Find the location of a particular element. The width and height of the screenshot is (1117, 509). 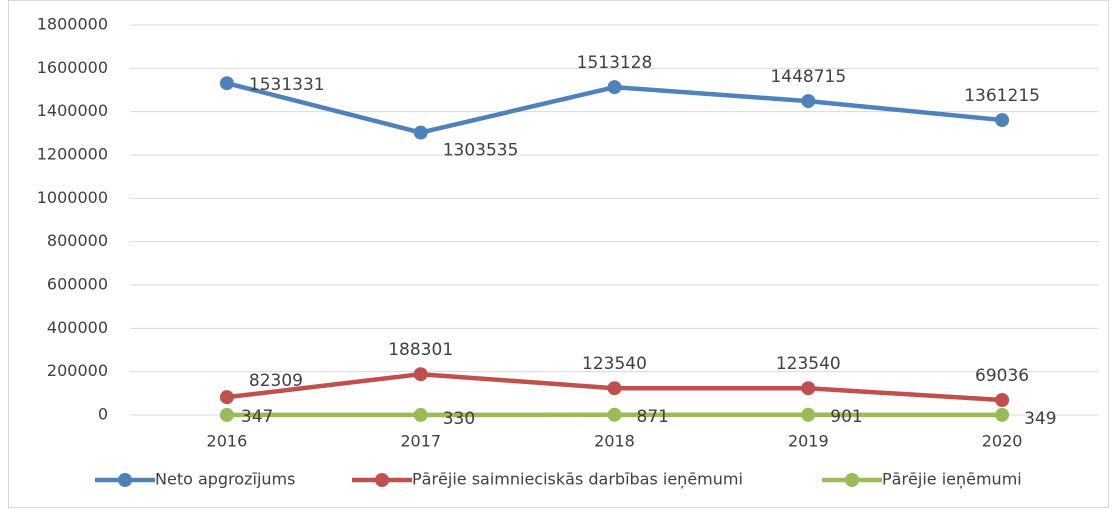

y-tick-label: 1800000 is located at coordinates (72, 24).